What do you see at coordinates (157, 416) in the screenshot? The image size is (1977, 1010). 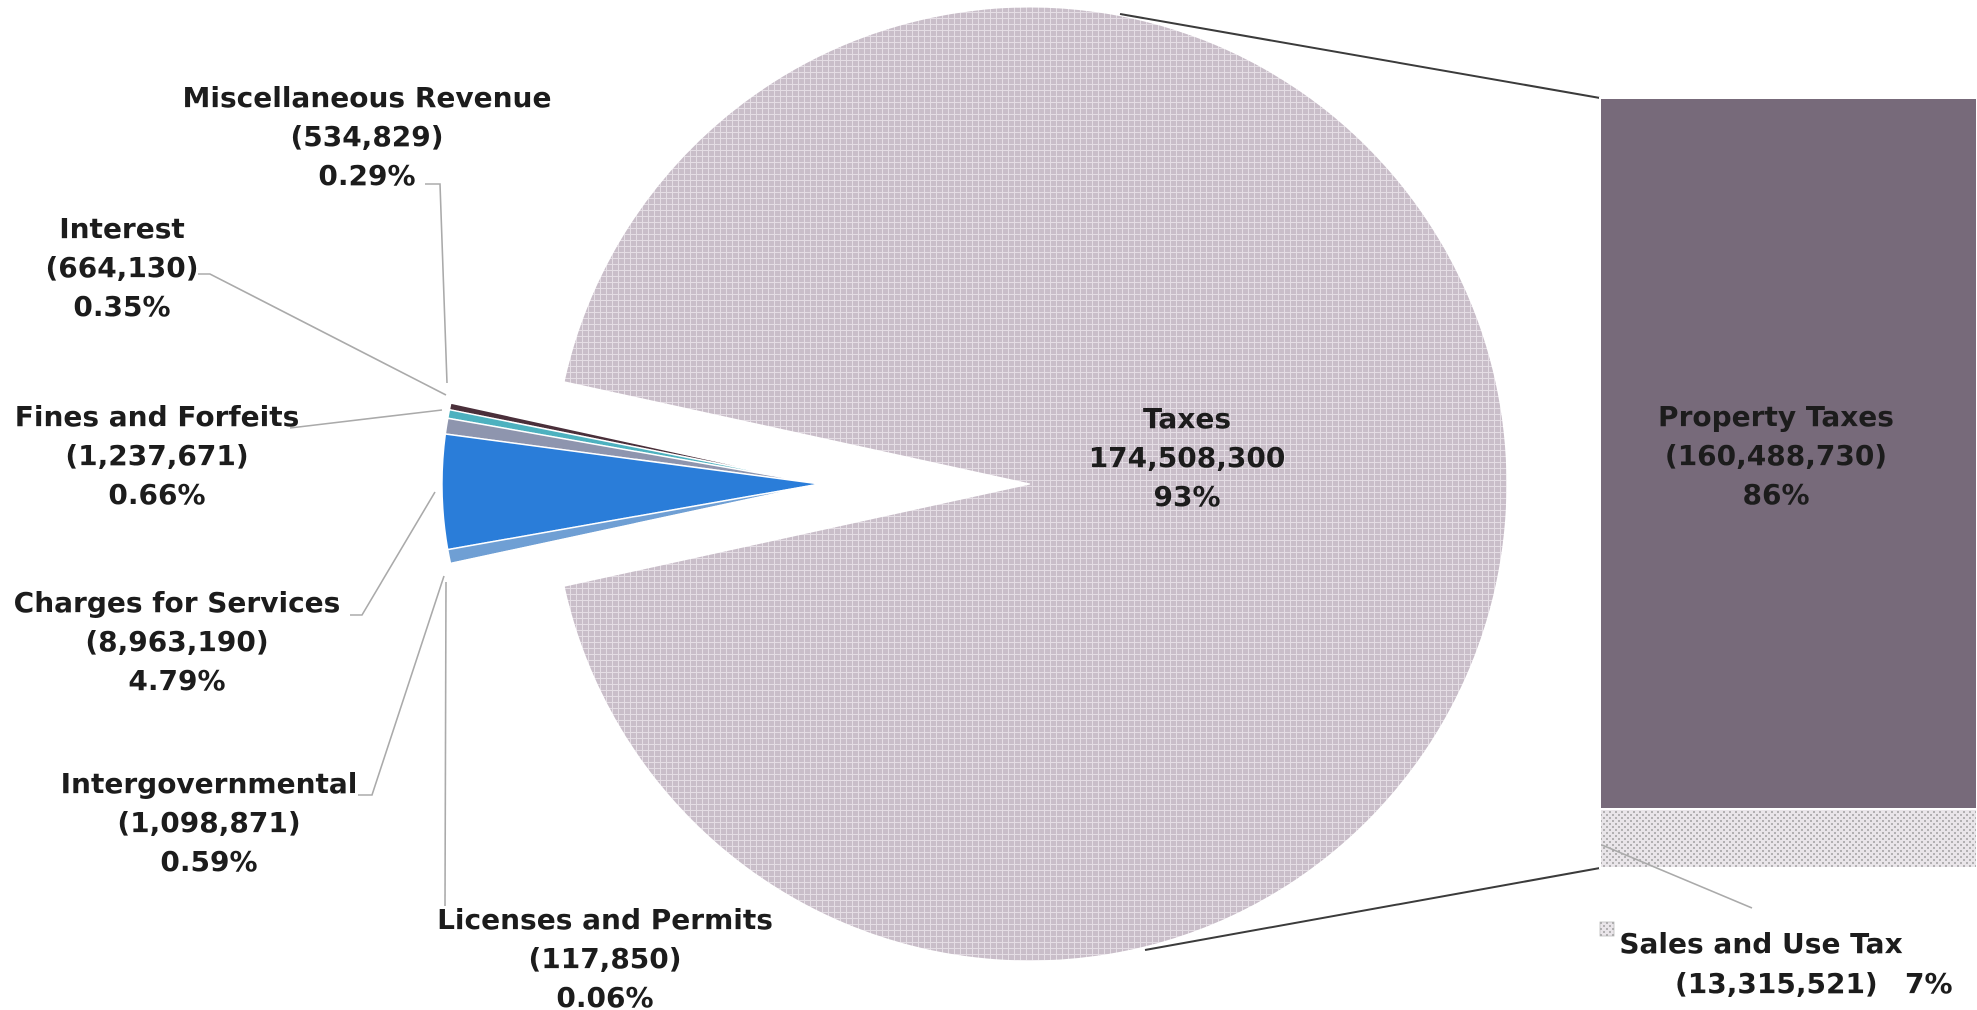 I see `label-fines-and-forfeits-category: Fines and Forfeits` at bounding box center [157, 416].